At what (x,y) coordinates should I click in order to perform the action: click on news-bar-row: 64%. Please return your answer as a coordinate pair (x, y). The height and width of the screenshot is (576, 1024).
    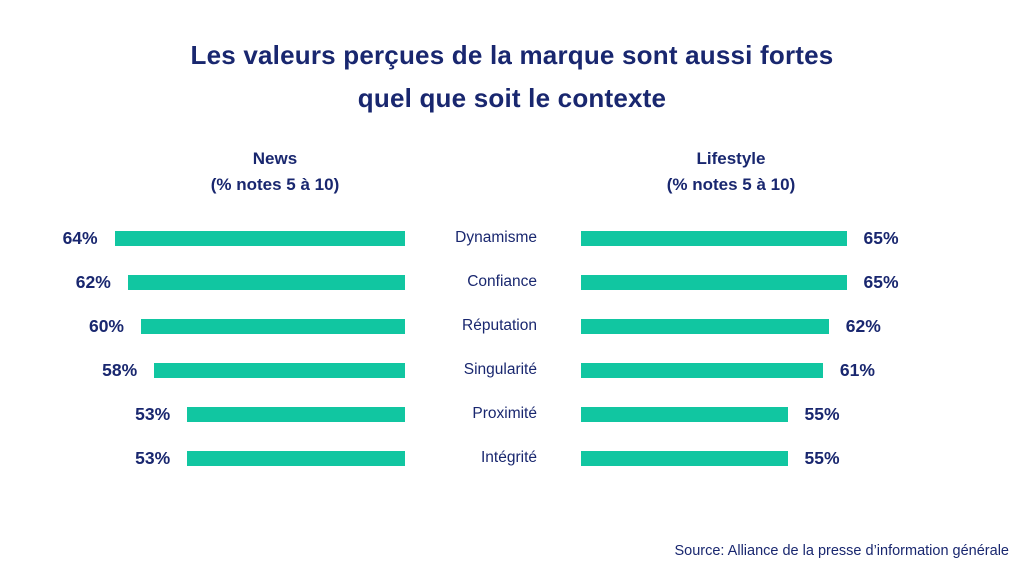
    Looking at the image, I should click on (234, 238).